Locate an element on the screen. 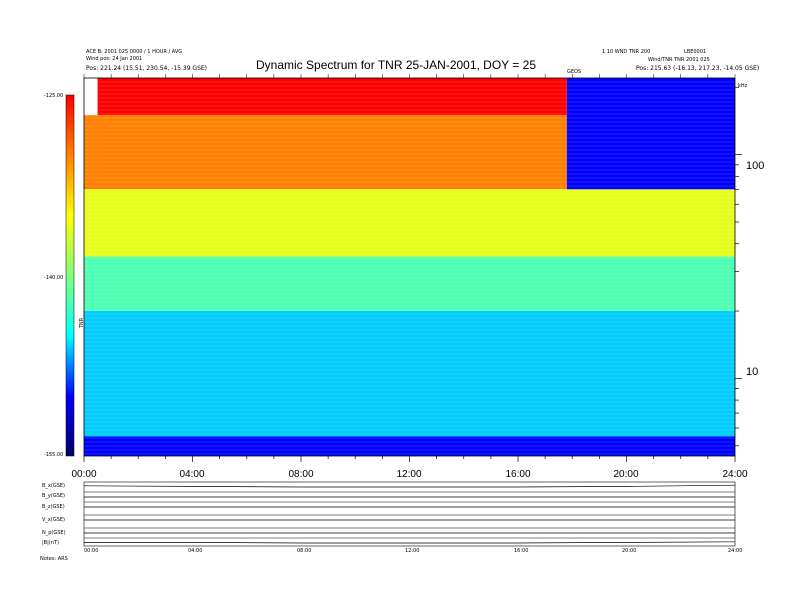 This screenshot has width=792, height=612. x-tick-2400: 24:00 is located at coordinates (735, 474).